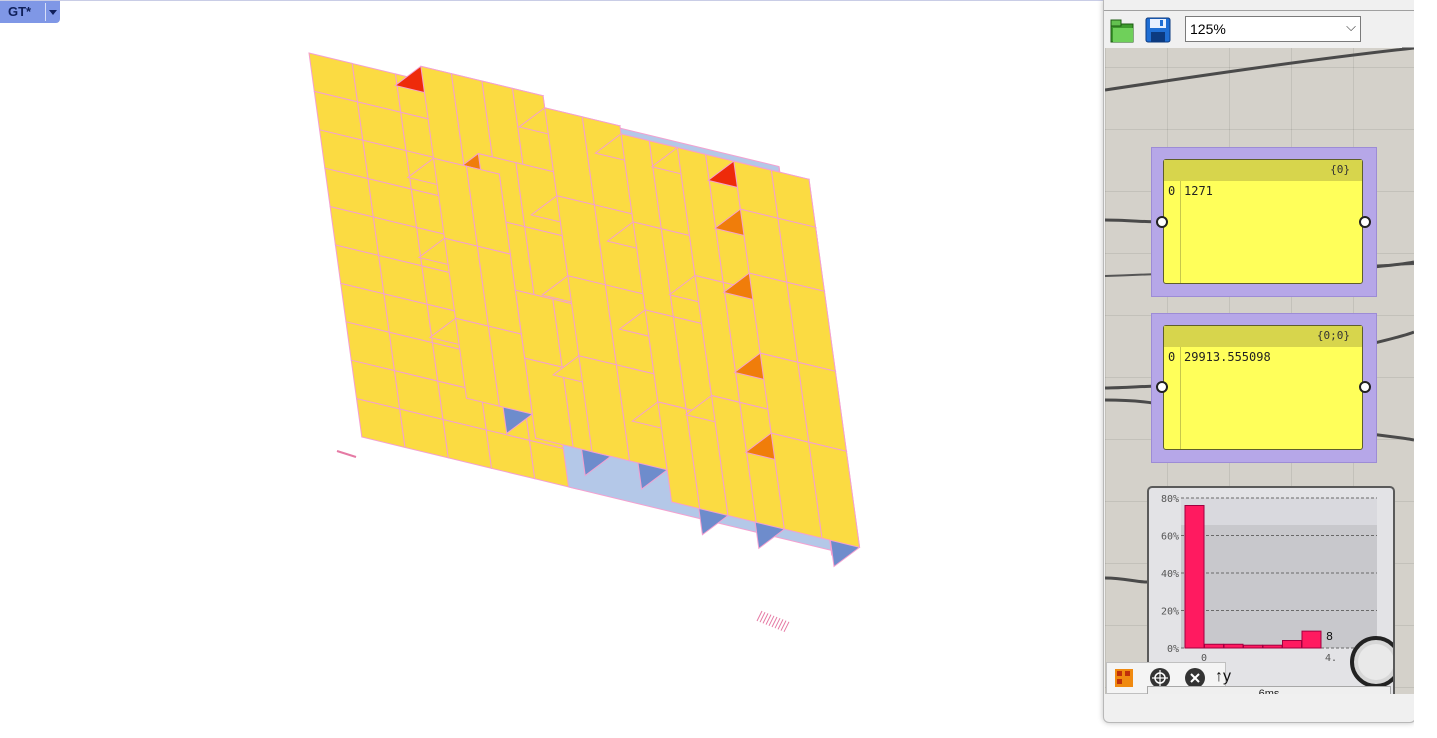  Describe the element at coordinates (1158, 30) in the screenshot. I see `save-disk-icon` at that location.